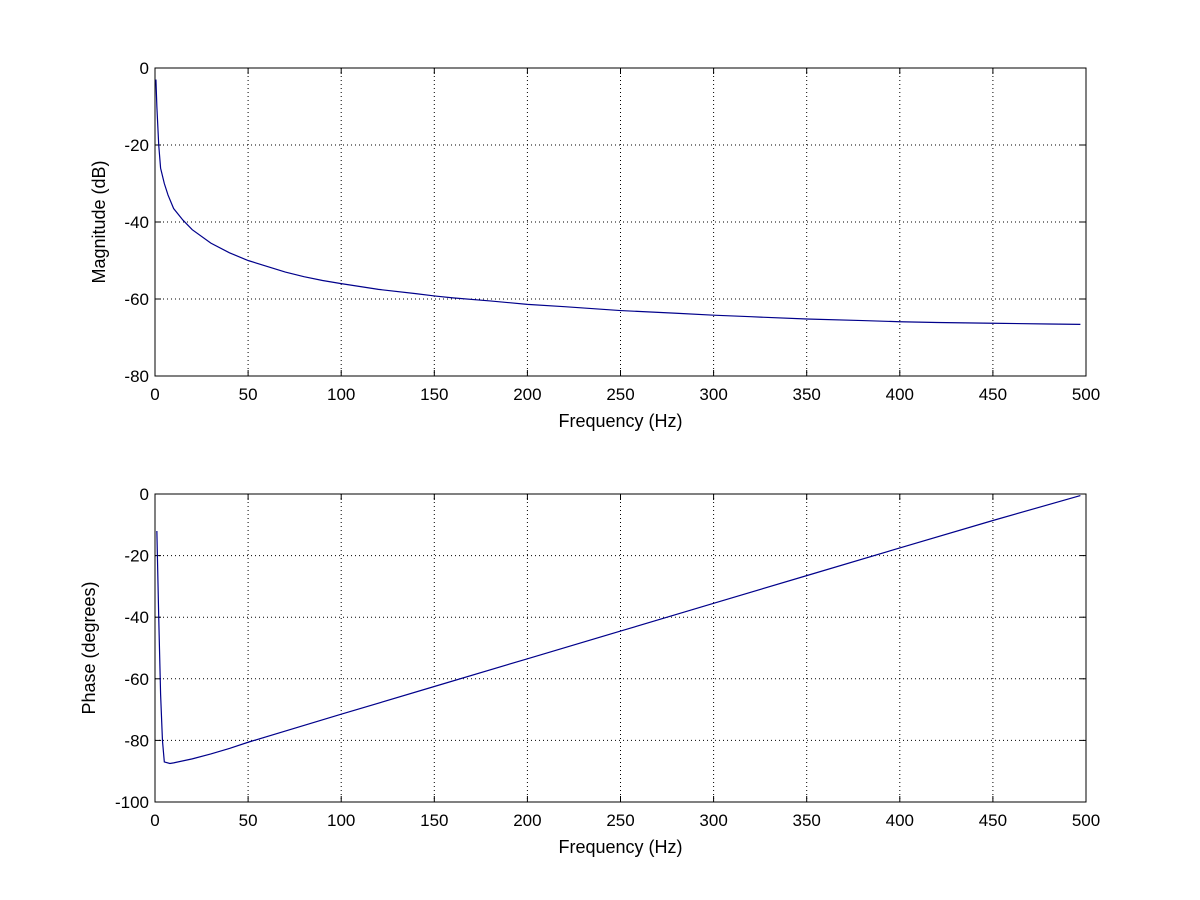  I want to click on phase-x-tick-label: 500, so click(1086, 820).